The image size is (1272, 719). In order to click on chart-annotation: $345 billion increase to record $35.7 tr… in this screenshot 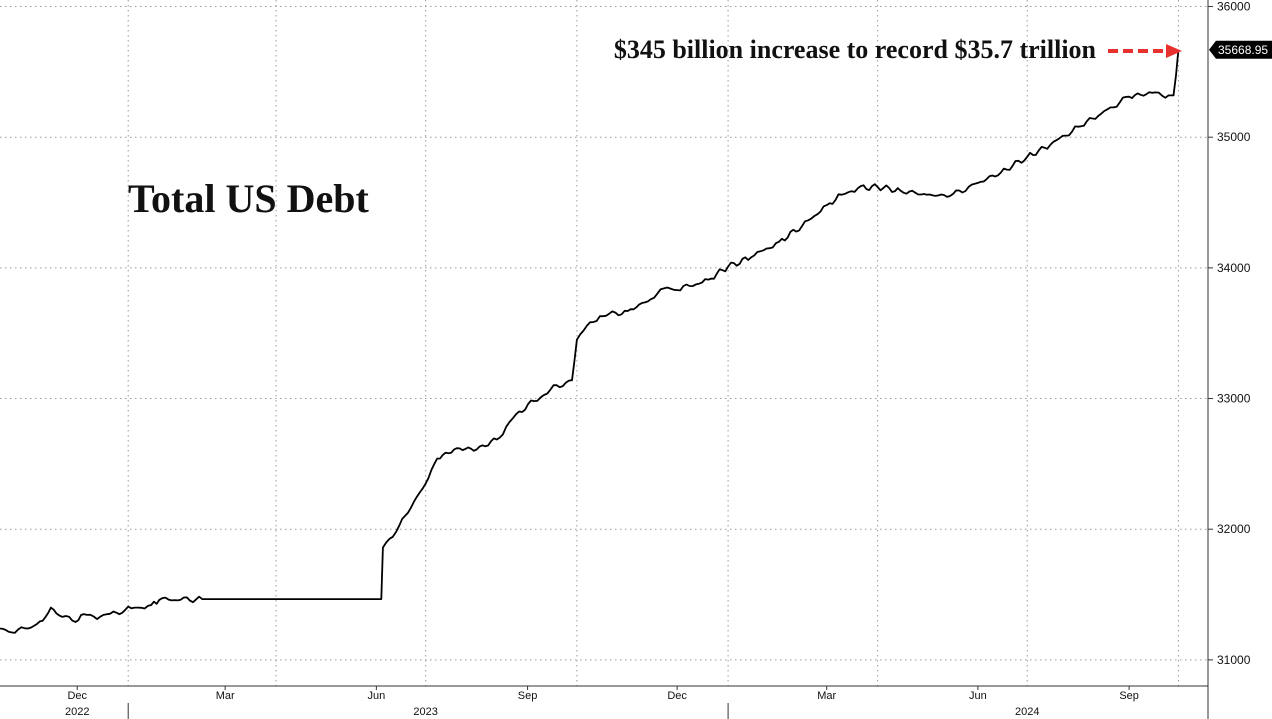, I will do `click(855, 49)`.